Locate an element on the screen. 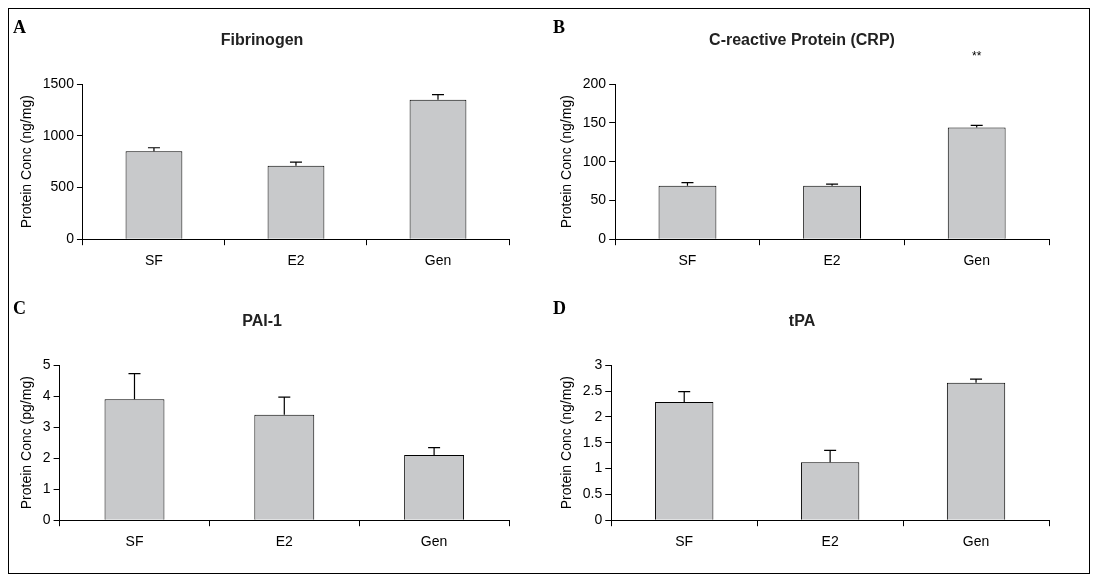 The width and height of the screenshot is (1104, 579). chart-title: tPA is located at coordinates (802, 321).